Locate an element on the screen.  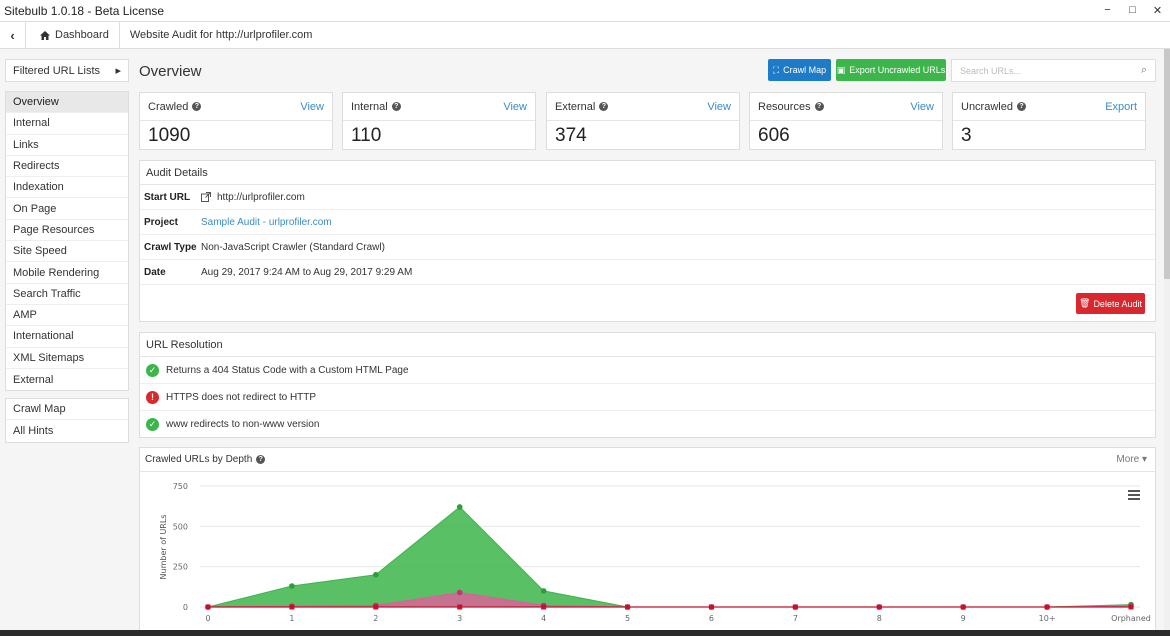
sidebar-item-overview: Overview is located at coordinates (67, 103).